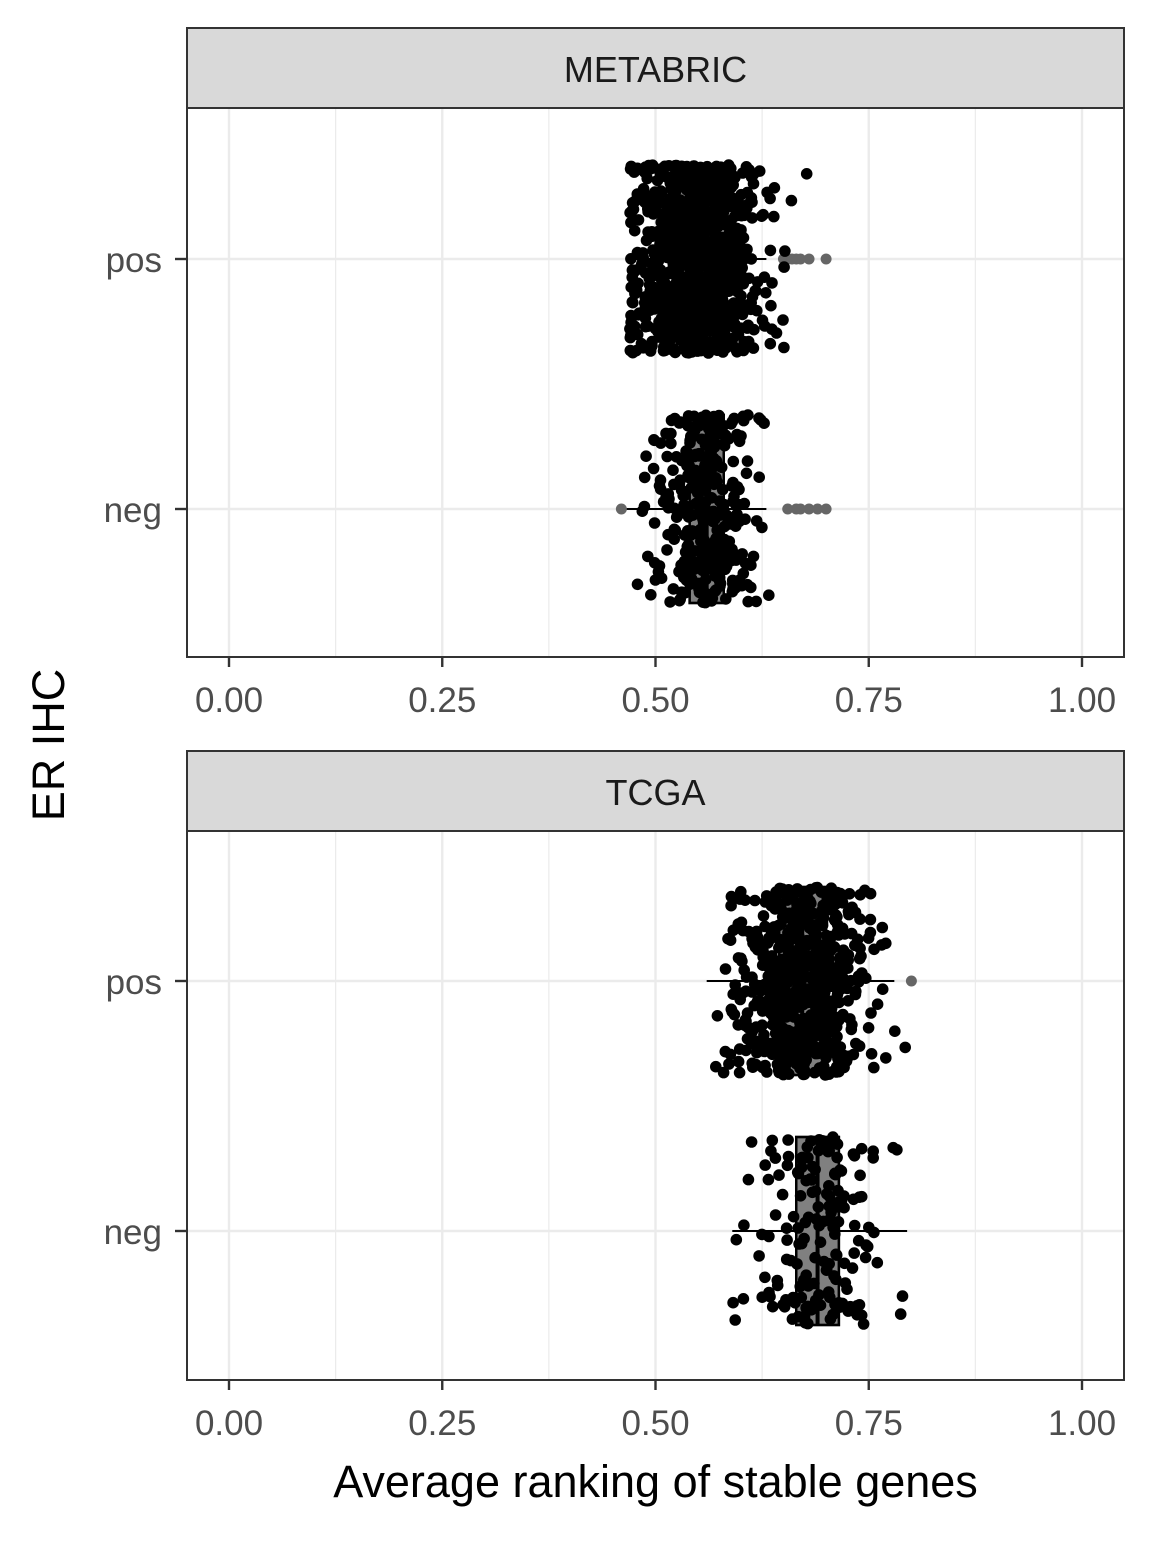 This screenshot has height=1541, width=1152. I want to click on x-tick-label: 0.00, so click(229, 700).